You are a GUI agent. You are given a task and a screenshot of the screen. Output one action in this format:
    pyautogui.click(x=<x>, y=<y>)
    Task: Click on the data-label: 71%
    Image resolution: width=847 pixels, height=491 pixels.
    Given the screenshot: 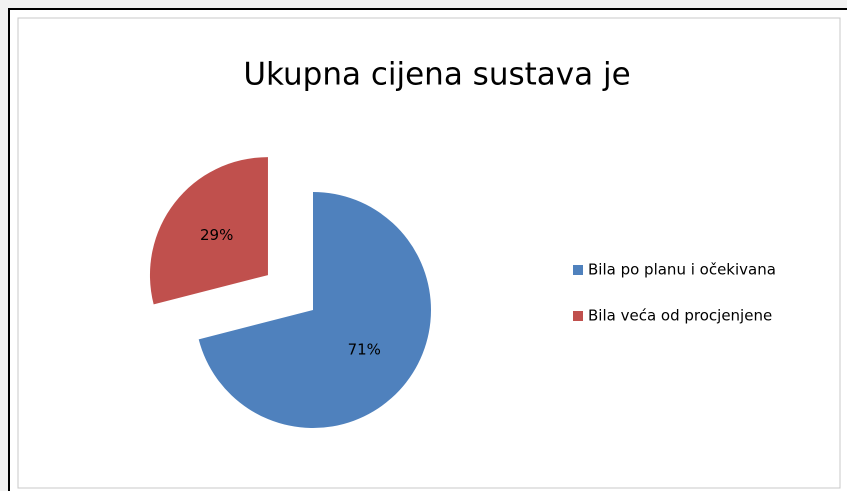 What is the action you would take?
    pyautogui.click(x=364, y=349)
    